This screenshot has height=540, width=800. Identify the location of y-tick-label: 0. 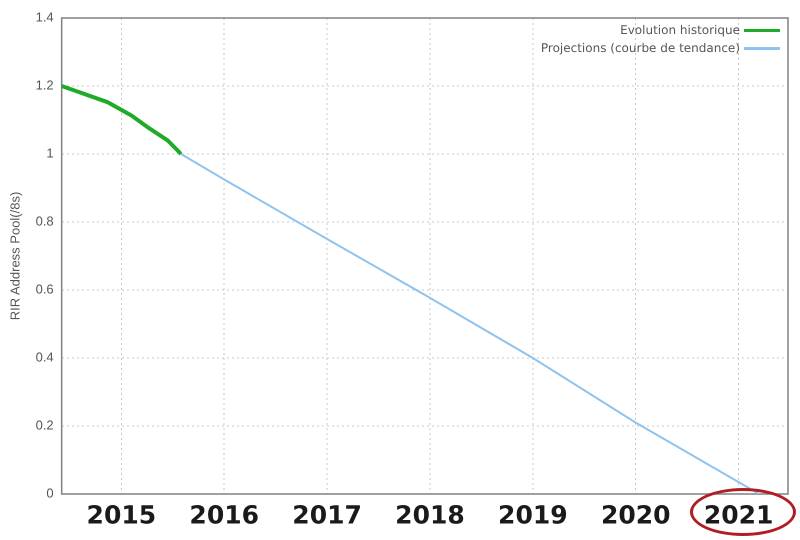
(50, 493).